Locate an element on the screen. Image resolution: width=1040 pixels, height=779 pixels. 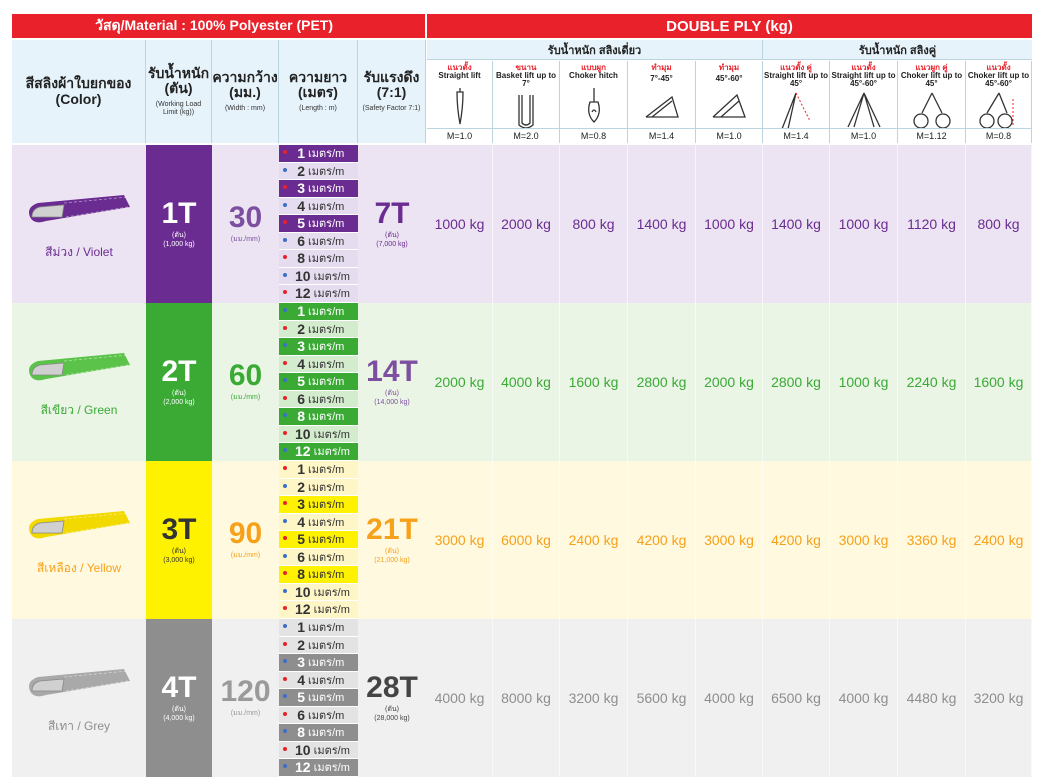
length-number: 2 is located at coordinates (301, 486).